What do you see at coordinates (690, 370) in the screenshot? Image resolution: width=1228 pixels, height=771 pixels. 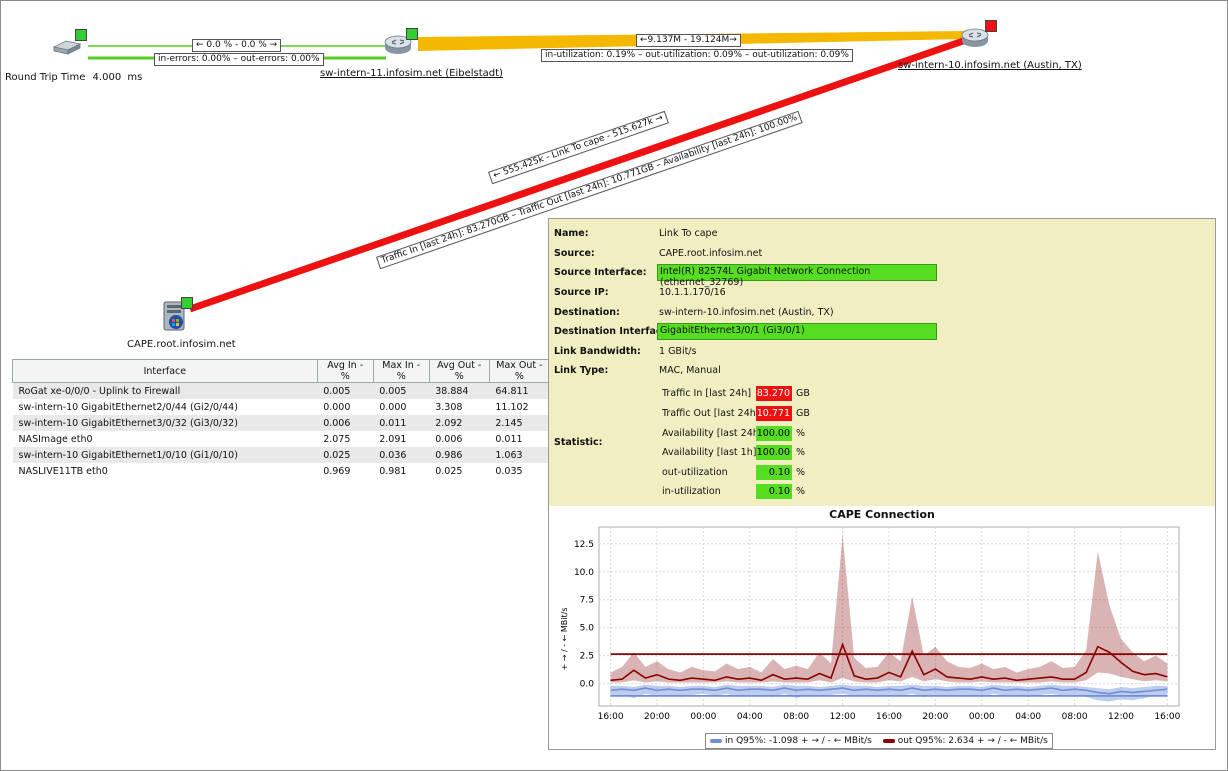 I see `link-type-value: MAC, Manual` at bounding box center [690, 370].